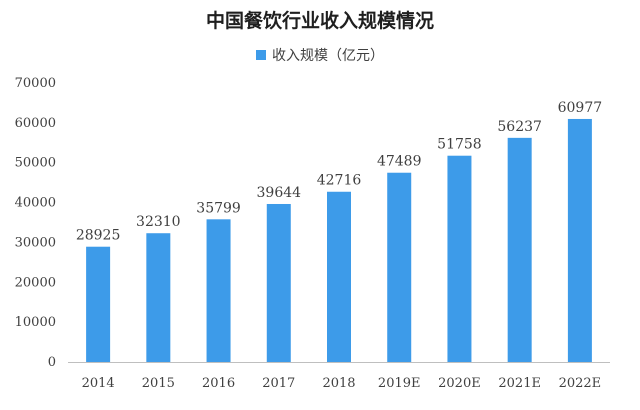  What do you see at coordinates (261, 55) in the screenshot?
I see `legend-swatch` at bounding box center [261, 55].